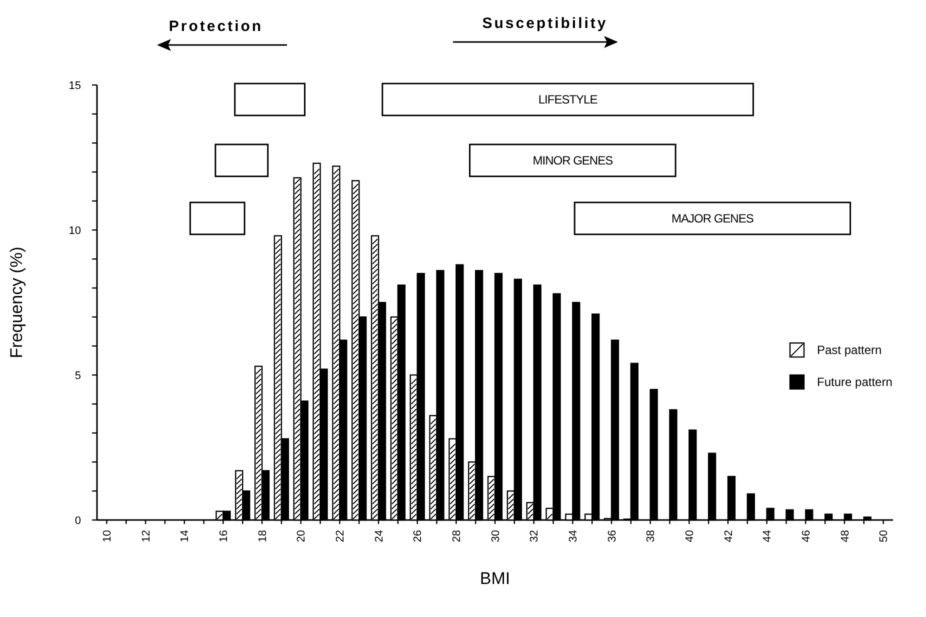  I want to click on annotation: MINOR GENES, so click(573, 161).